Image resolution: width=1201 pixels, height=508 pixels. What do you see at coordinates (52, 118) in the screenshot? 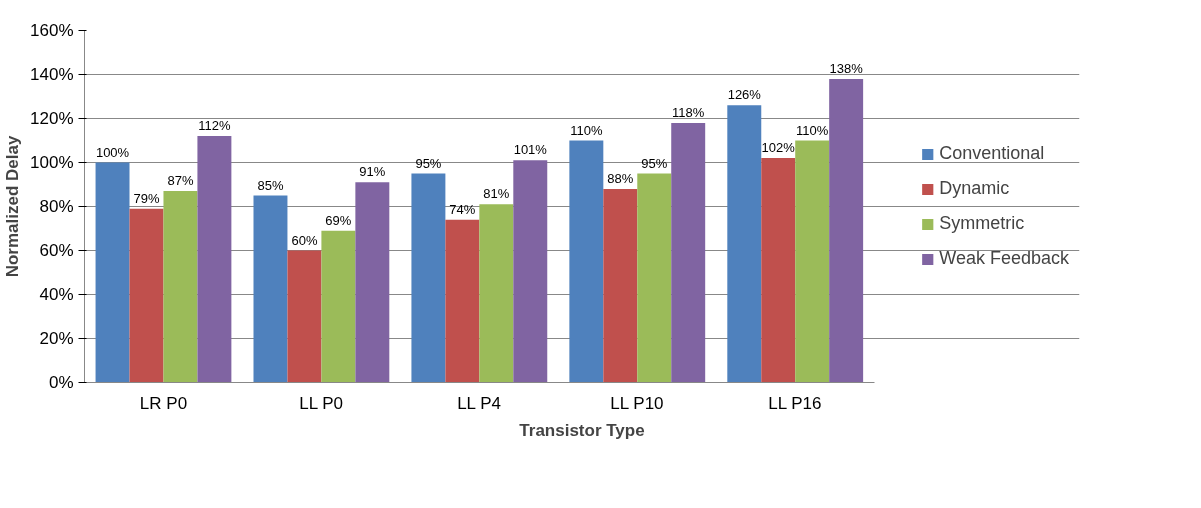
I see `y-tick-label: 120%` at bounding box center [52, 118].